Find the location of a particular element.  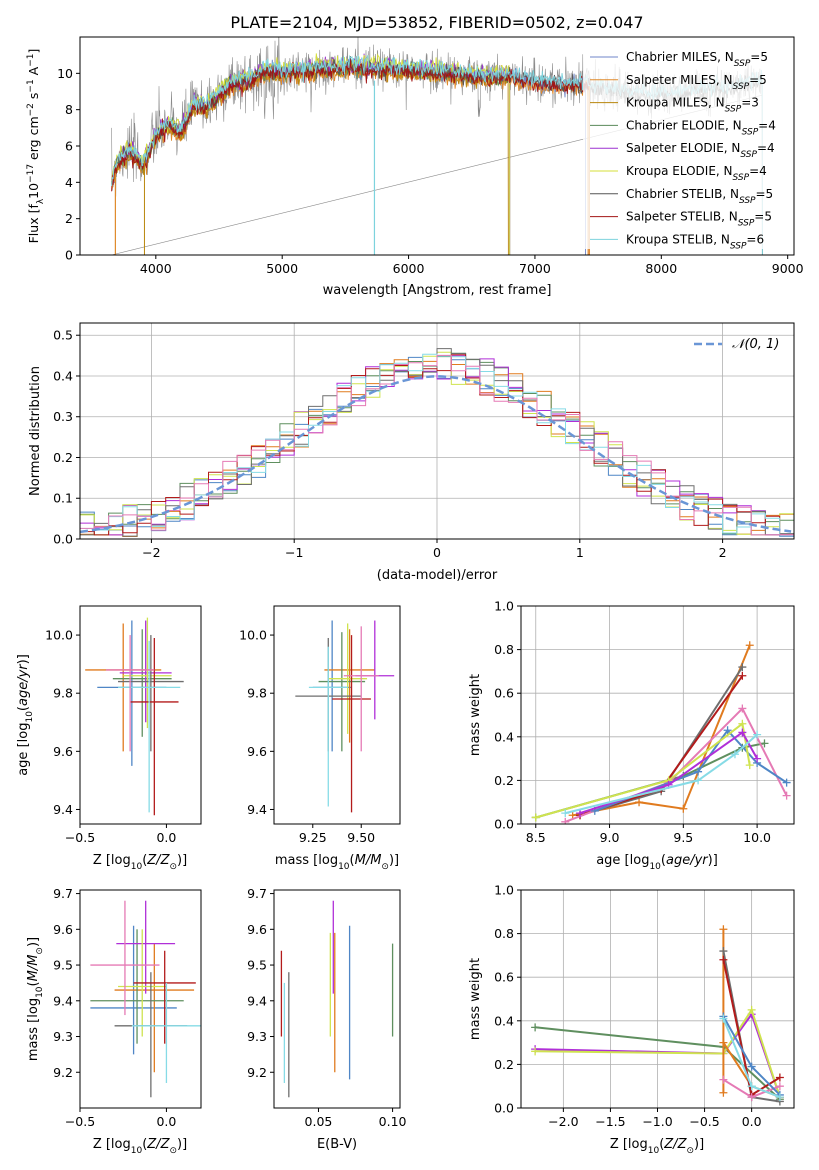

x-tick-label: −1.5 is located at coordinates (610, 1121).